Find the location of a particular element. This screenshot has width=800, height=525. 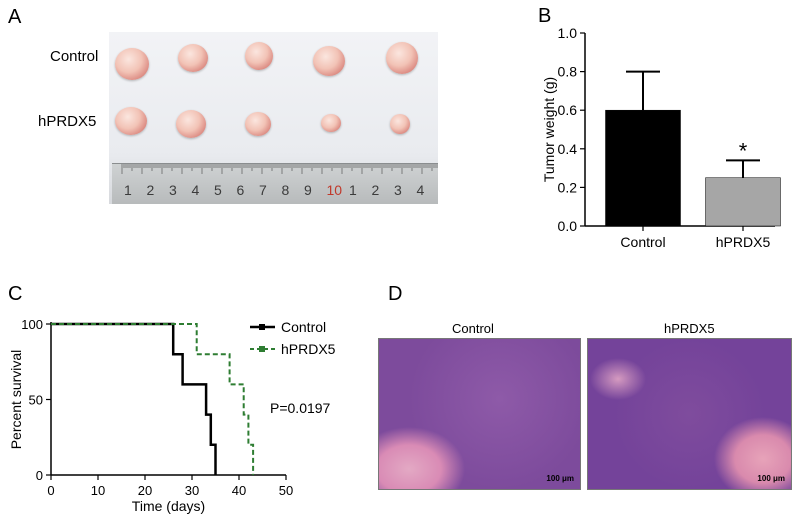

scale-bar-control: 100 μm is located at coordinates (560, 478).